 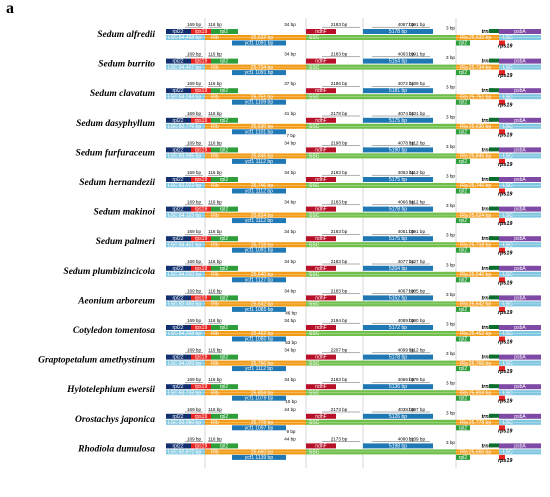 I want to click on ycf1-ssc-label: 4080 bp, so click(x=406, y=438).